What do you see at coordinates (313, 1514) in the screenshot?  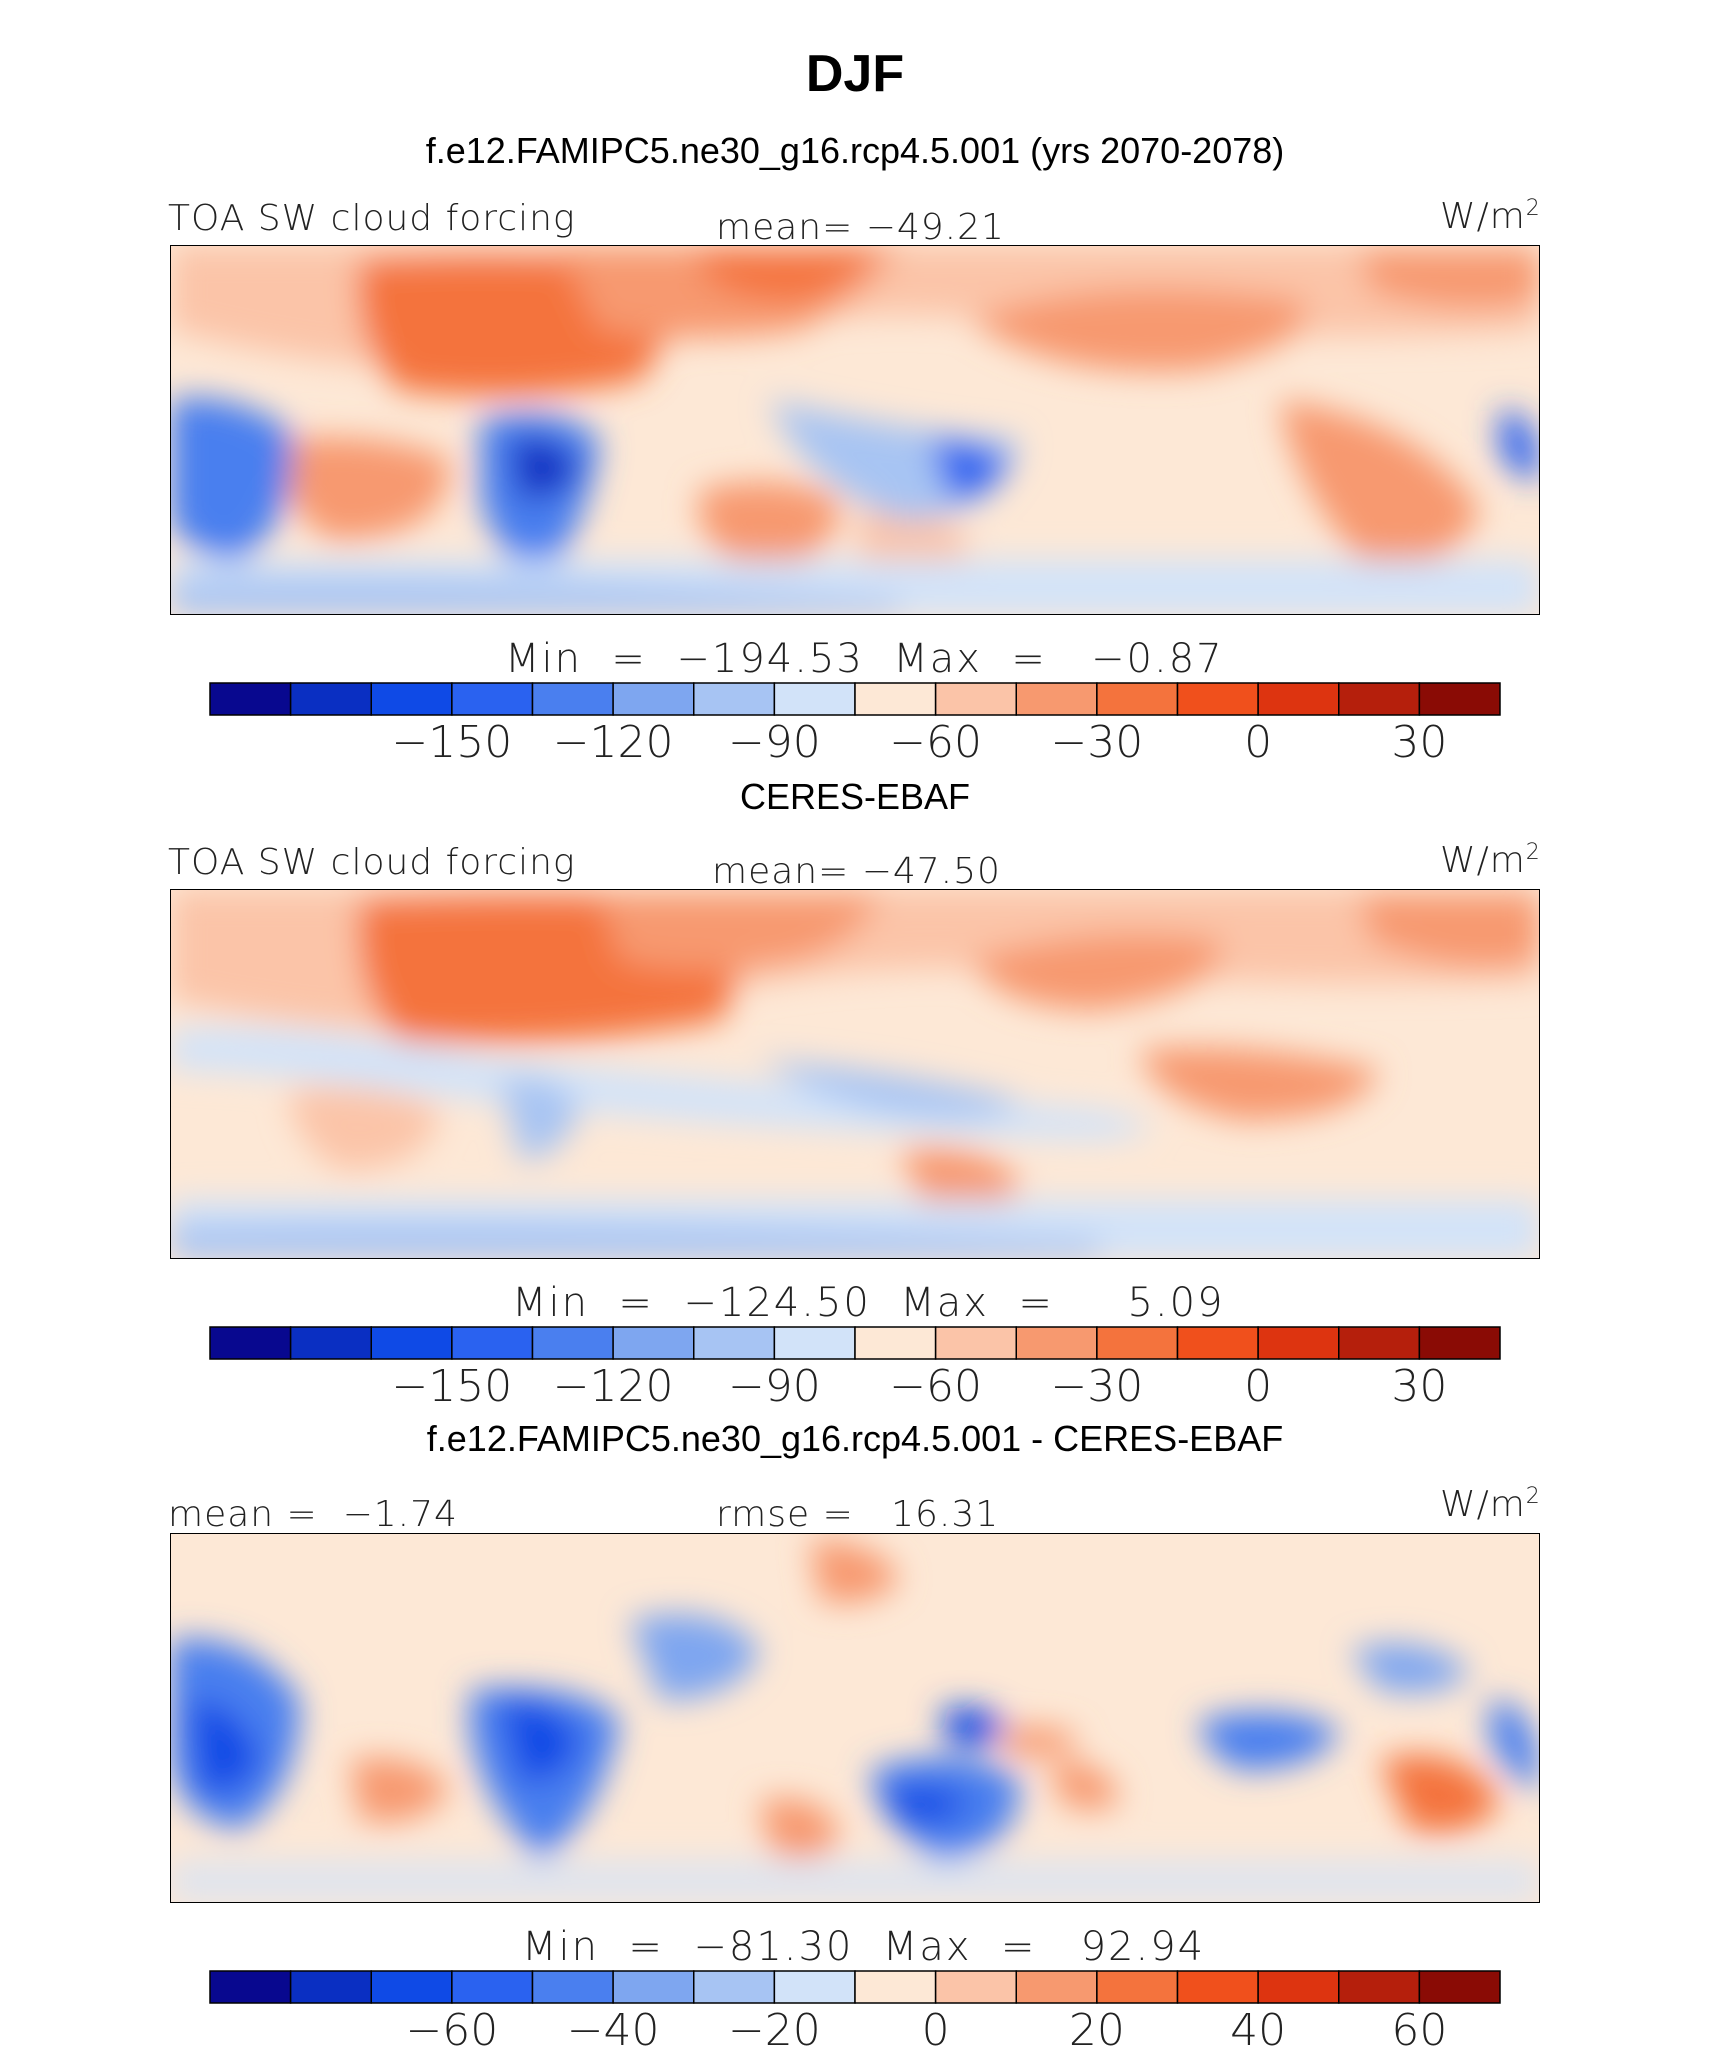 I see `panel-3-mean-label: mean = −1.74` at bounding box center [313, 1514].